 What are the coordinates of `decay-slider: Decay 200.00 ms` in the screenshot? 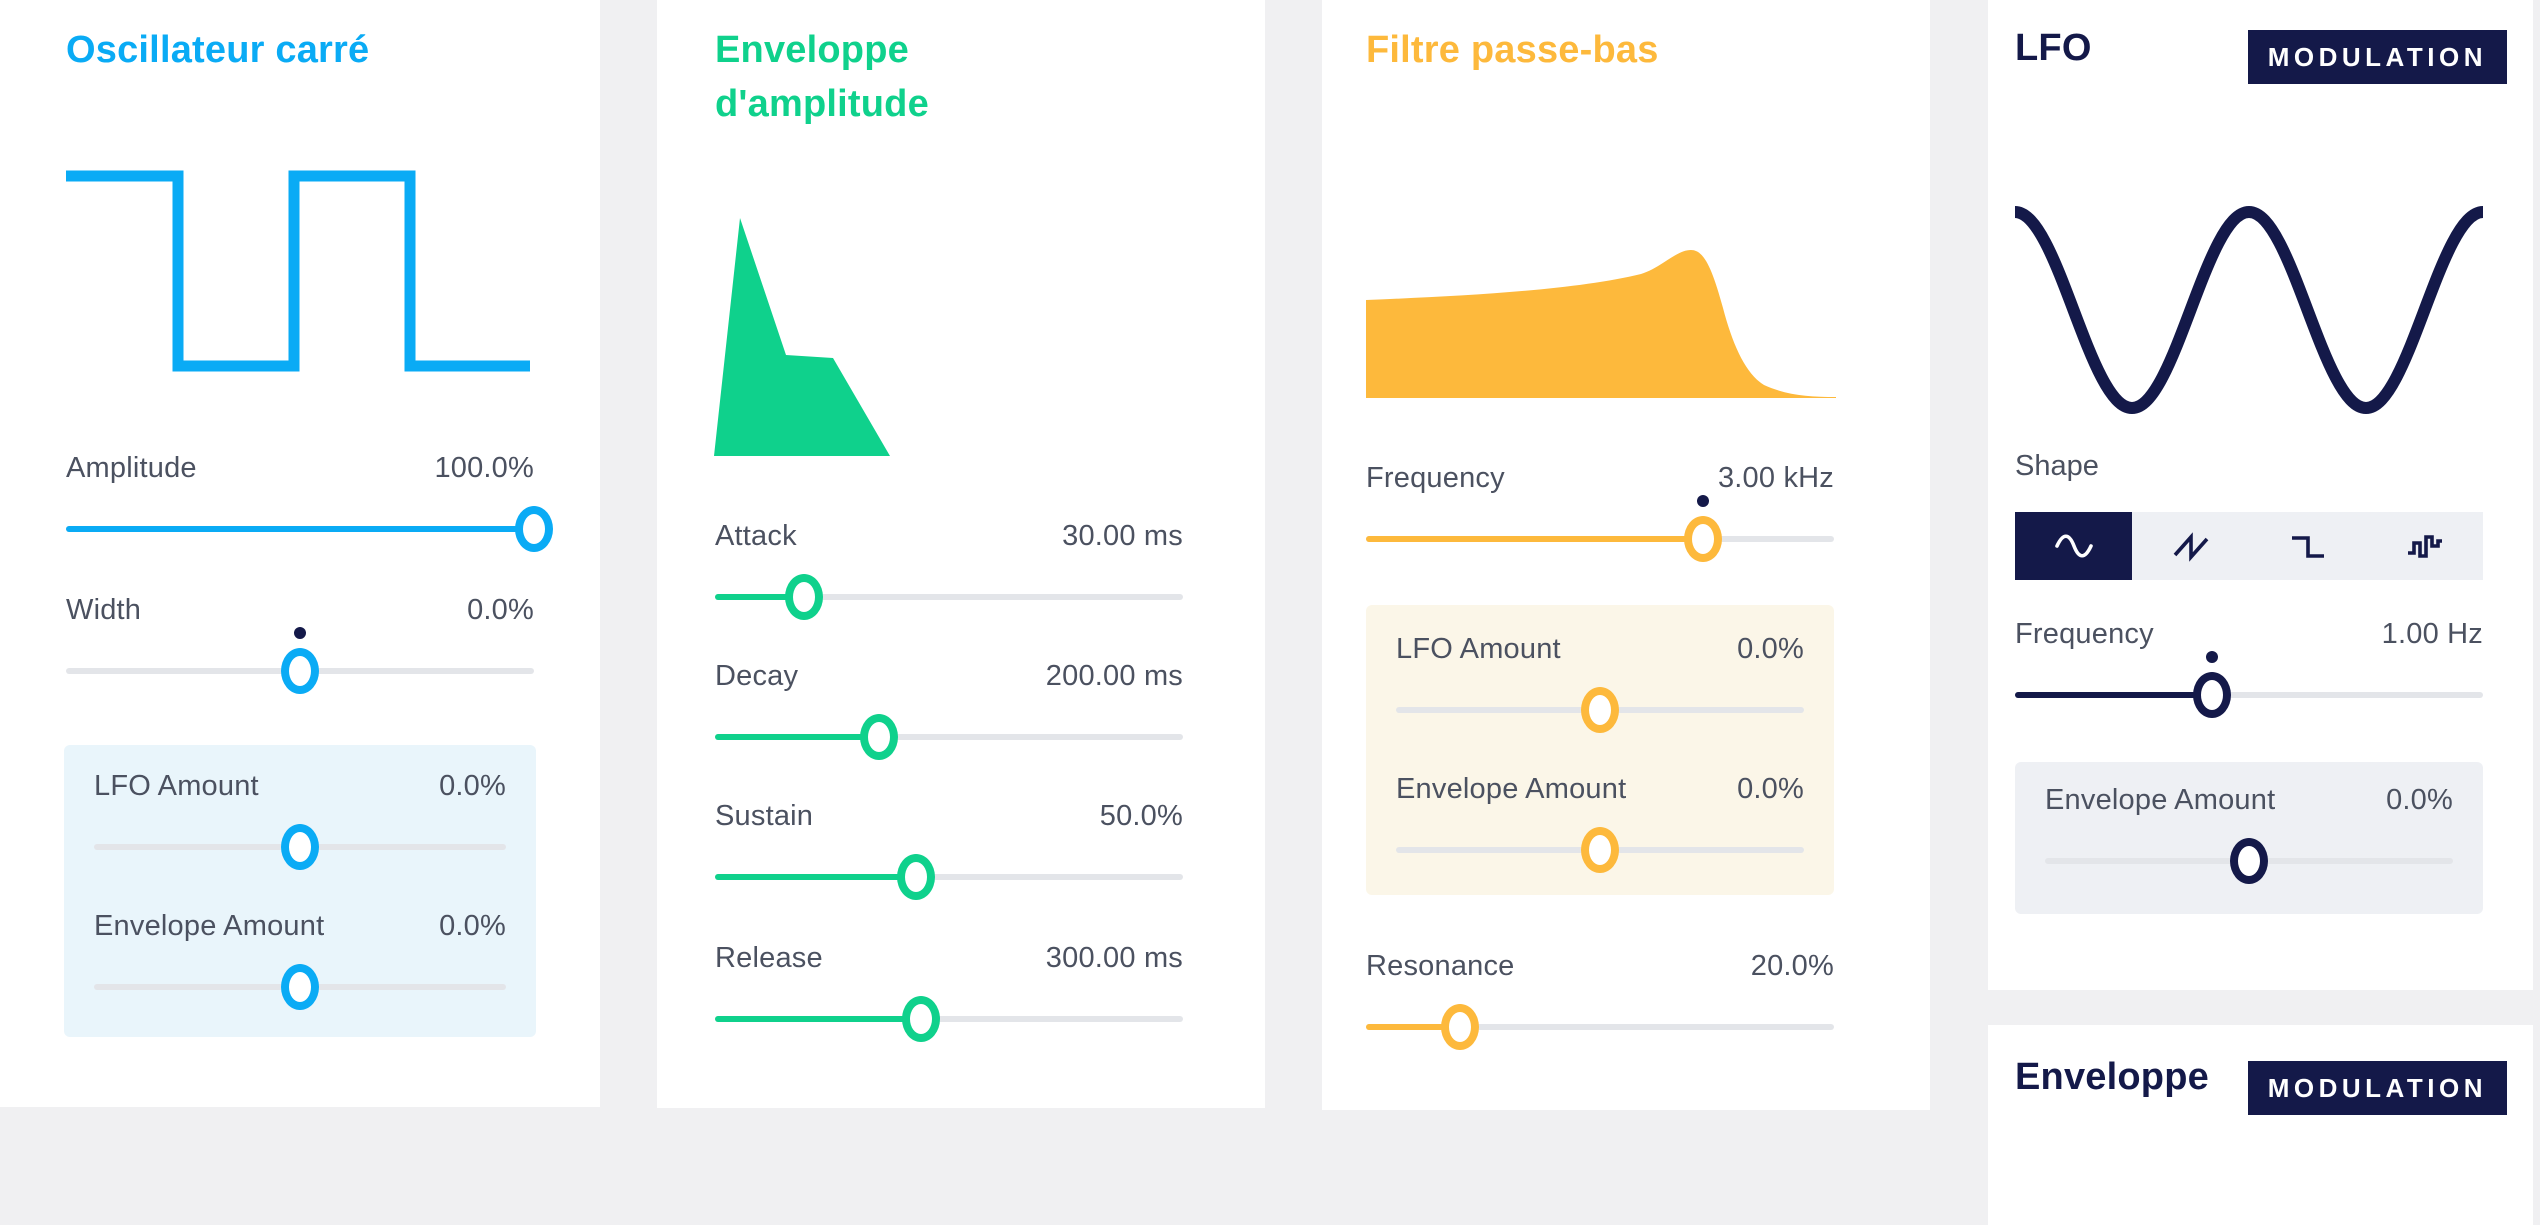 It's located at (949, 710).